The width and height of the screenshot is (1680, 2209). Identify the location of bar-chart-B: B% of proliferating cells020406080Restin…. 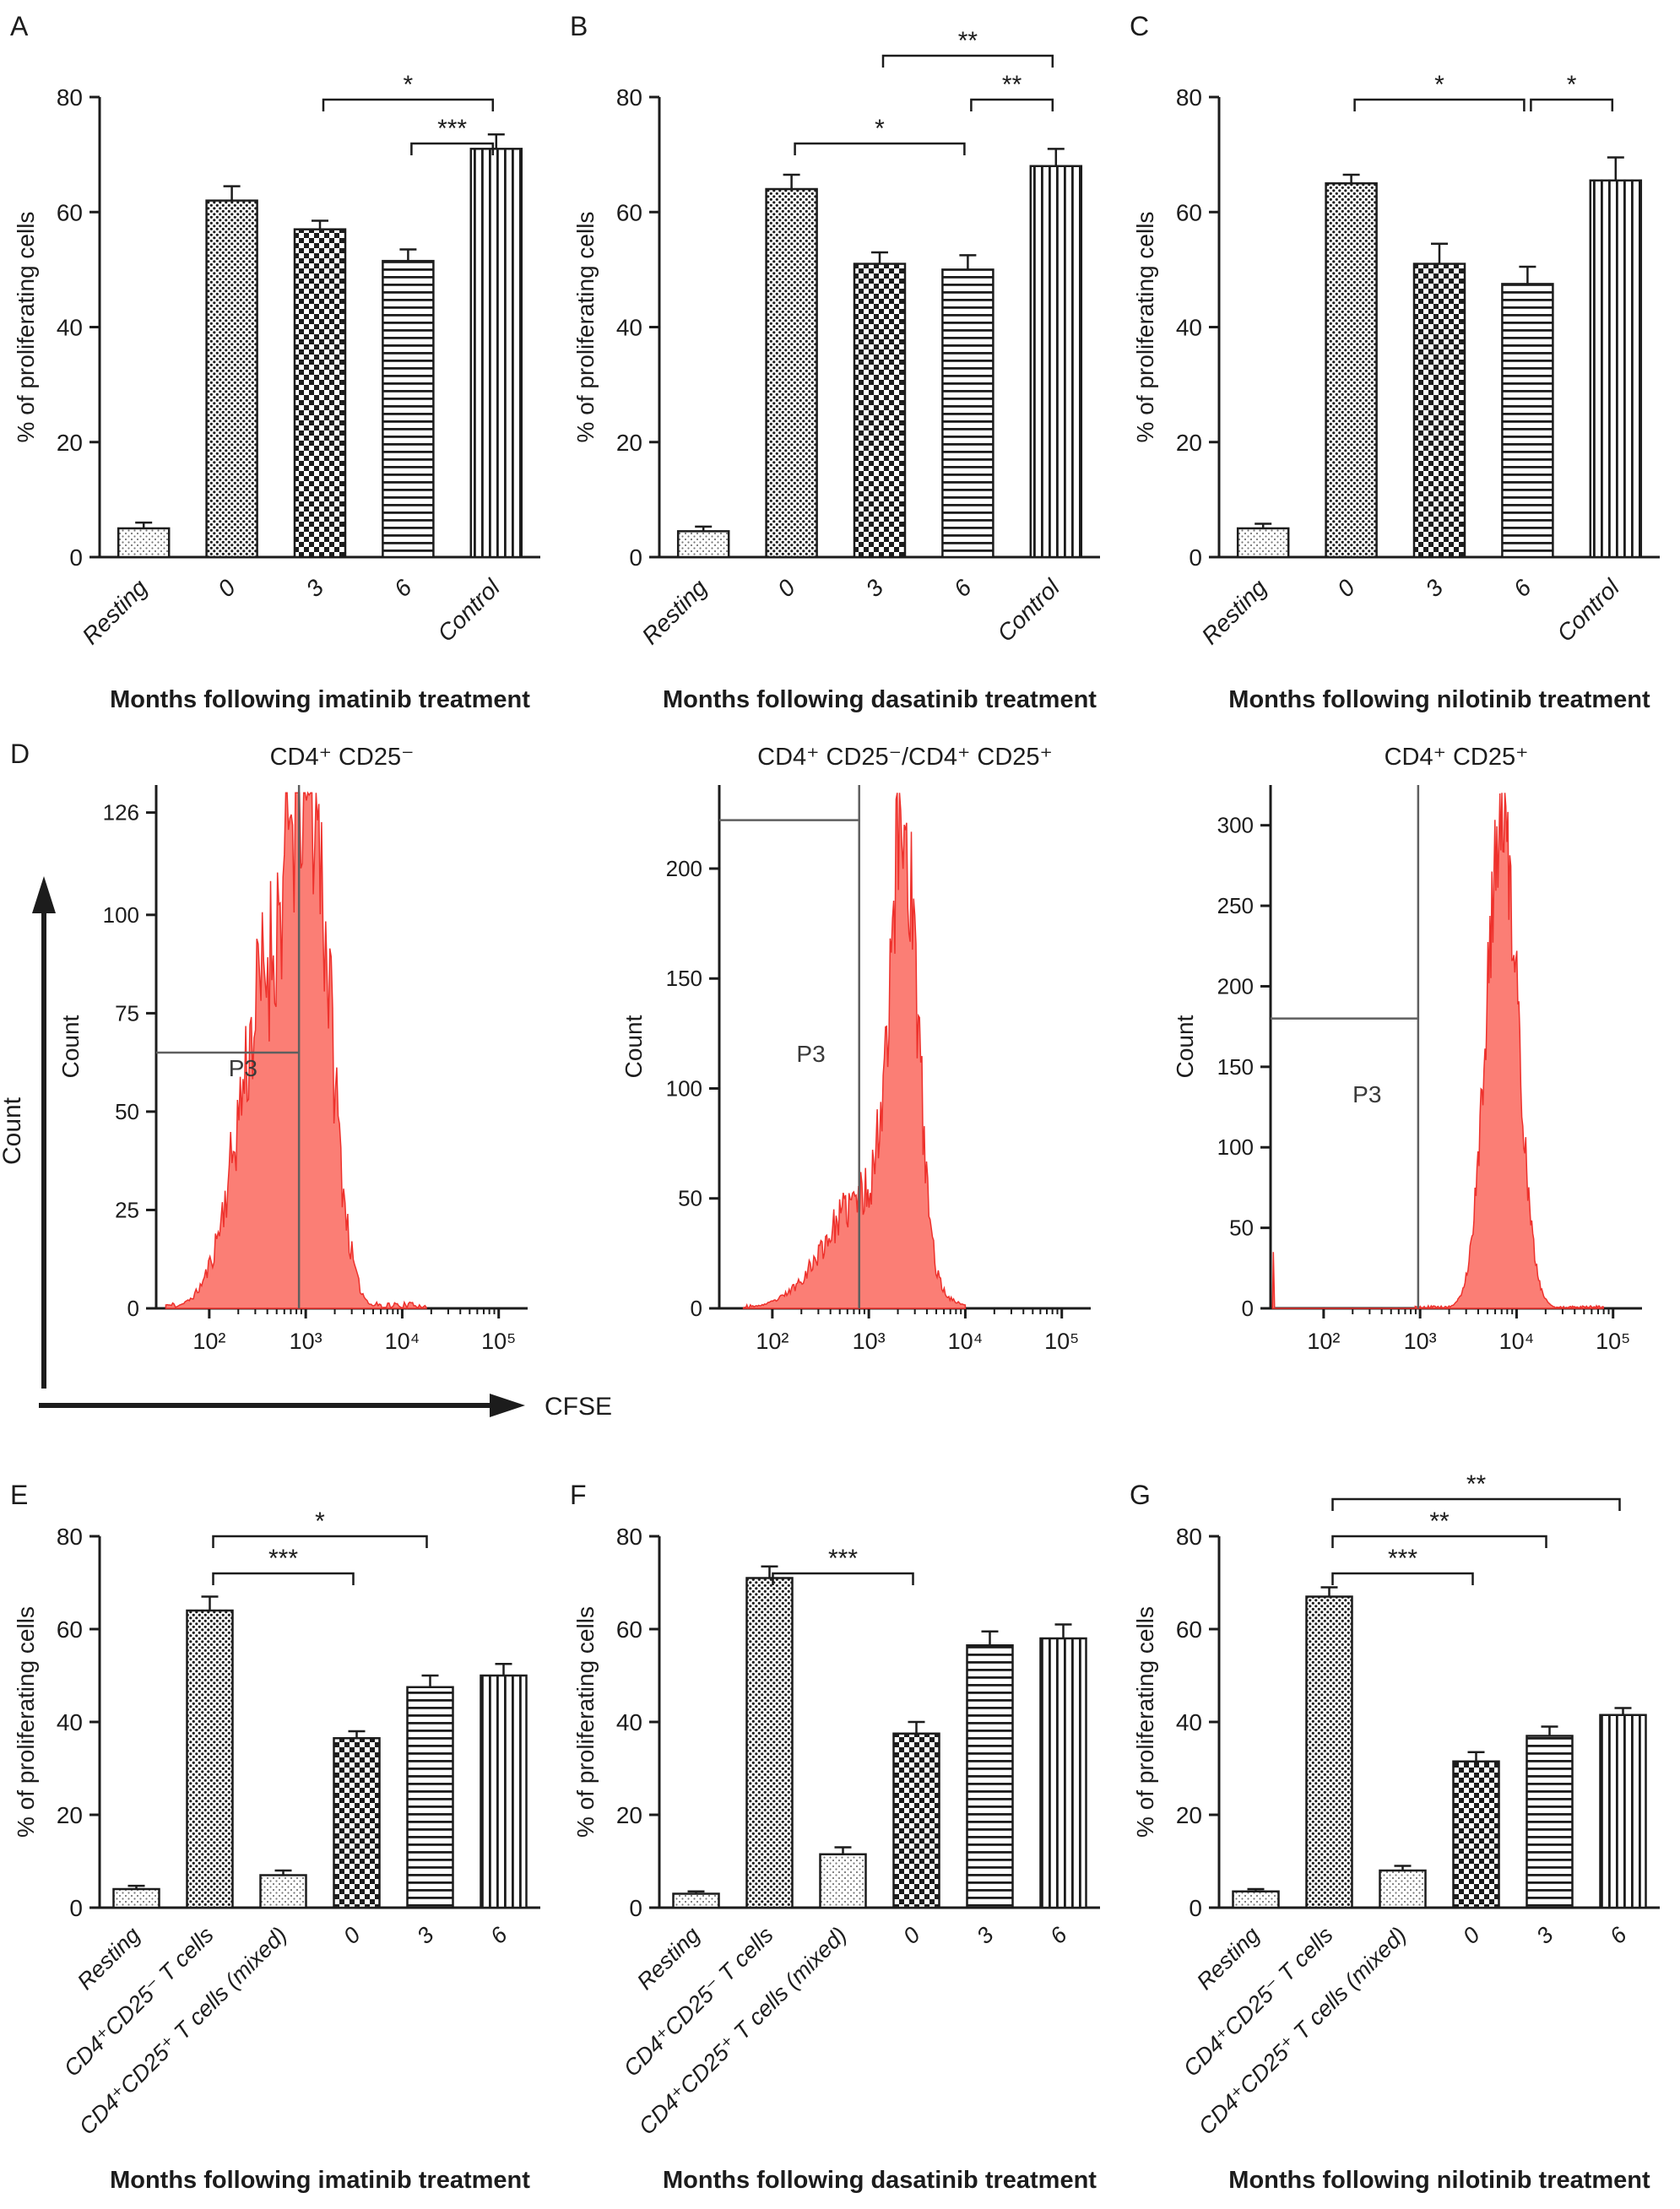
(835, 362).